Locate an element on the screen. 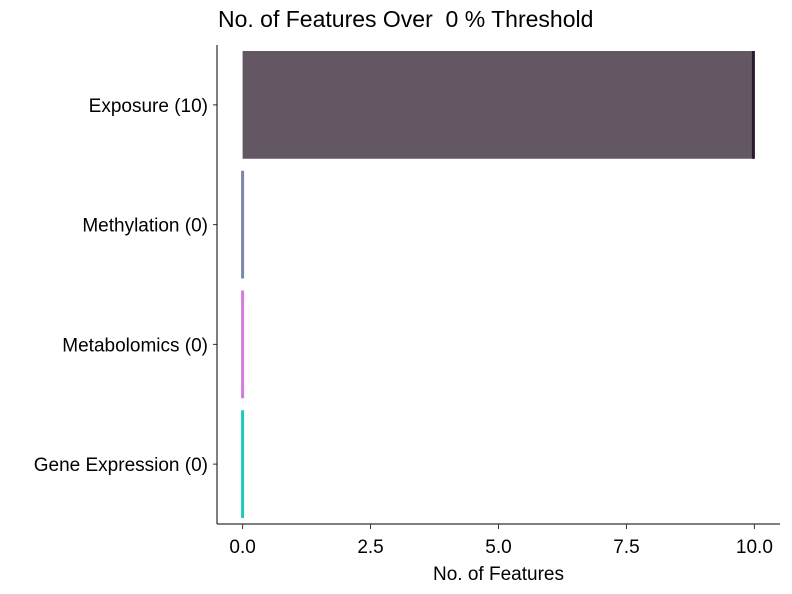  y-tick-label-1: Methylation (0) is located at coordinates (145, 226).